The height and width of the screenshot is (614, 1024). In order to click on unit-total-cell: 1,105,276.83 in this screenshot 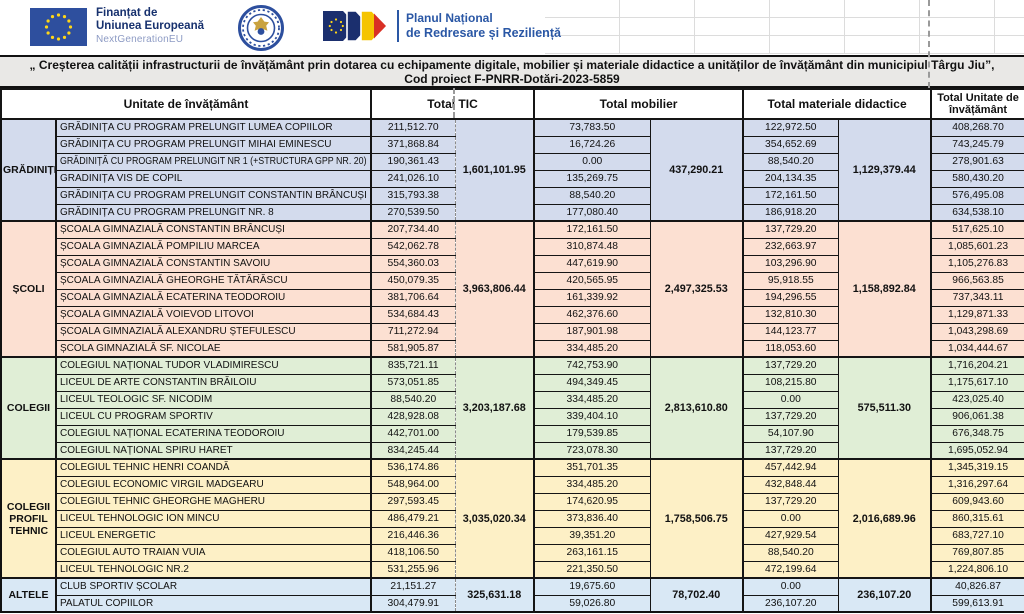, I will do `click(977, 263)`.